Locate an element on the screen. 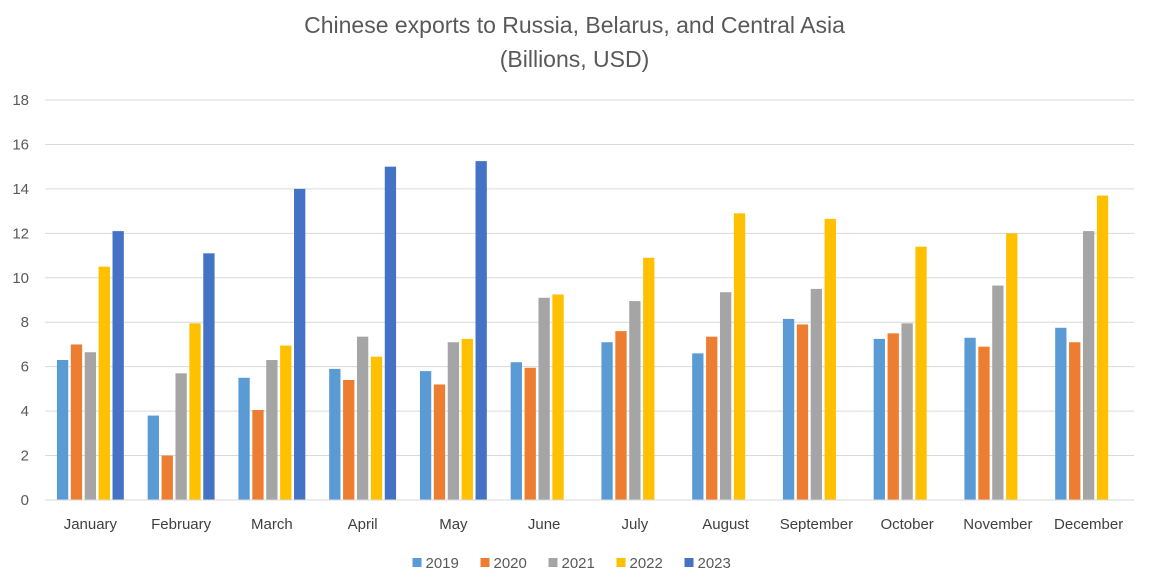  bar-2022-december is located at coordinates (1102, 348).